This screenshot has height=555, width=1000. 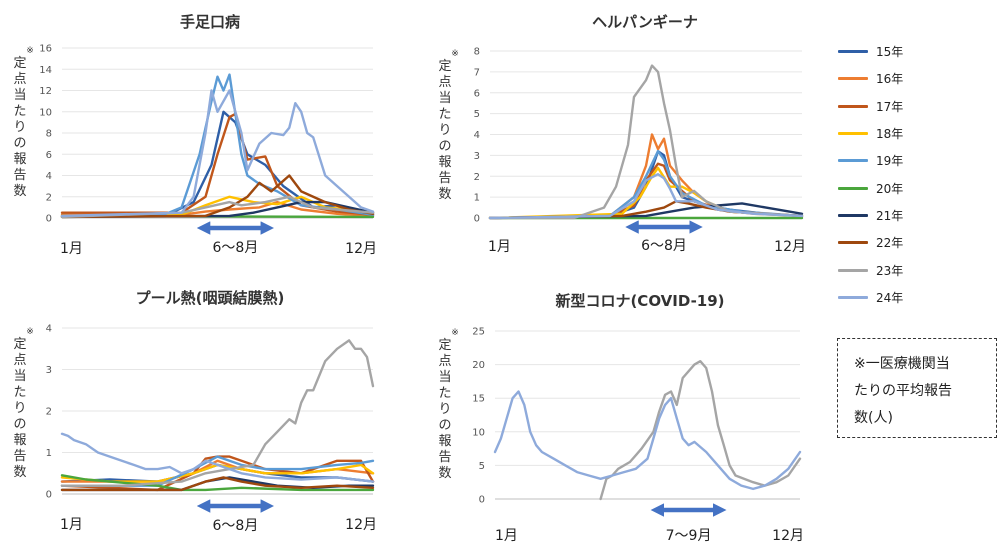 I want to click on series-line-18年, so click(x=217, y=473).